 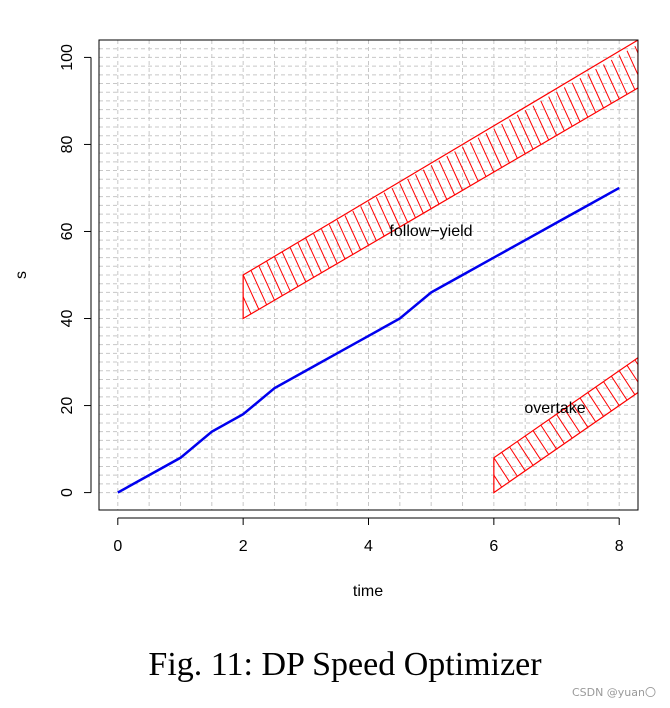 I want to click on figure-caption: Fig. 11: DP Speed Optimizer, so click(x=345, y=664).